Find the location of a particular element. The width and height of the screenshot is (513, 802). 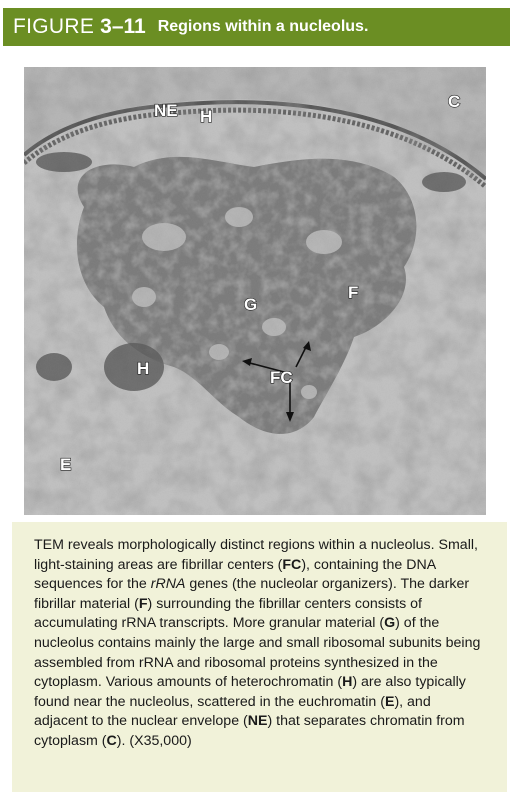

caption-term-ne: NE is located at coordinates (257, 721).